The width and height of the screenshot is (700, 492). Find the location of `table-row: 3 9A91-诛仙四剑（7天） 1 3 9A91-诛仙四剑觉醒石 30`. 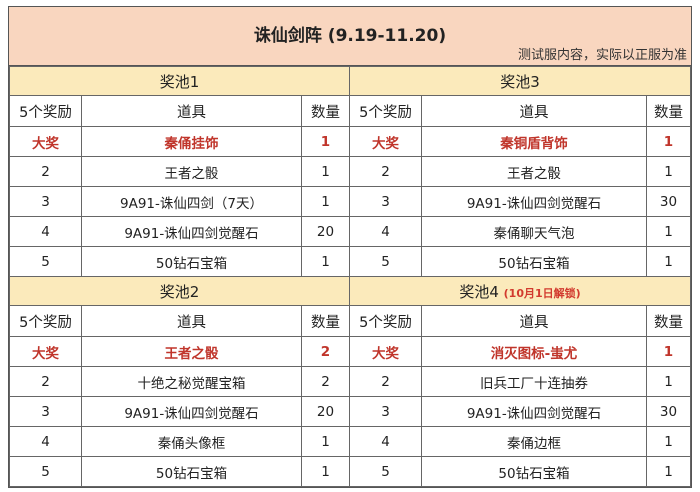

table-row: 3 9A91-诛仙四剑（7天） 1 3 9A91-诛仙四剑觉醒石 30 is located at coordinates (350, 201).